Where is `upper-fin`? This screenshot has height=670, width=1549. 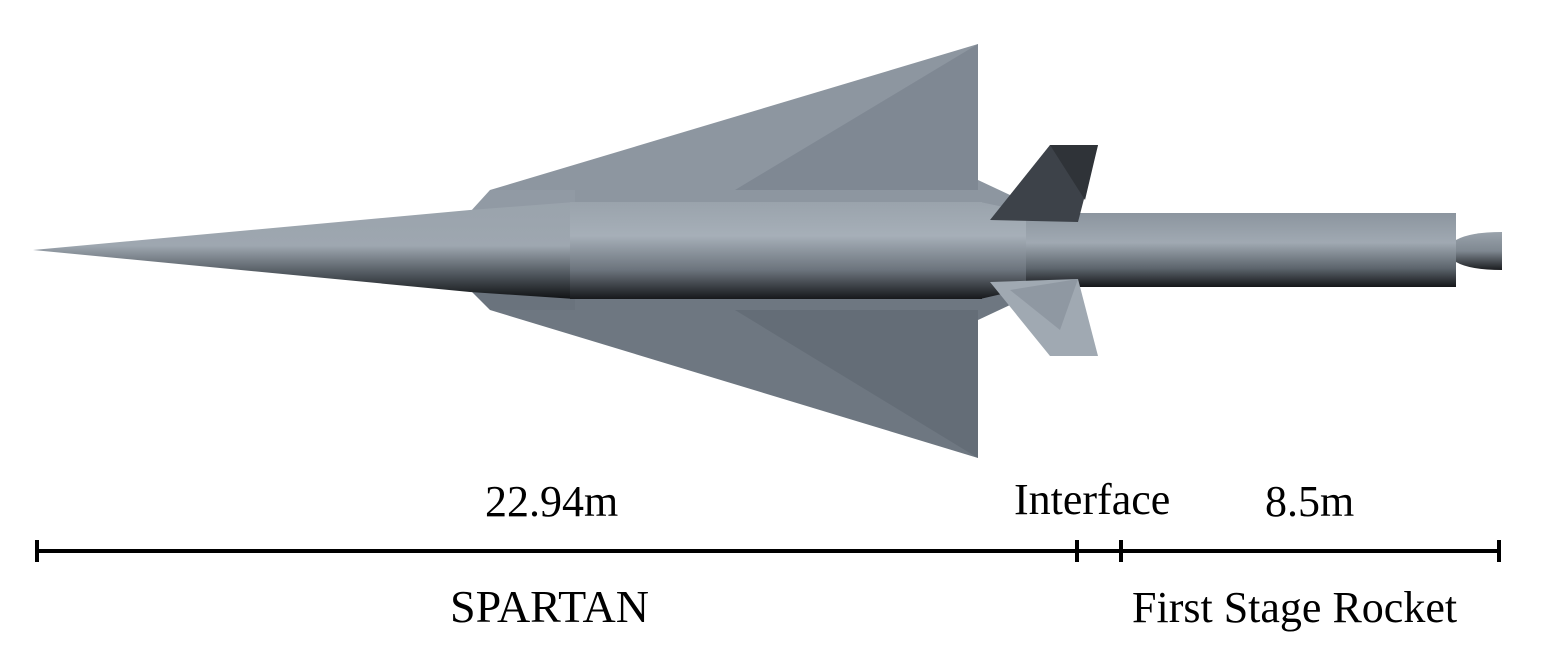
upper-fin is located at coordinates (1044, 183).